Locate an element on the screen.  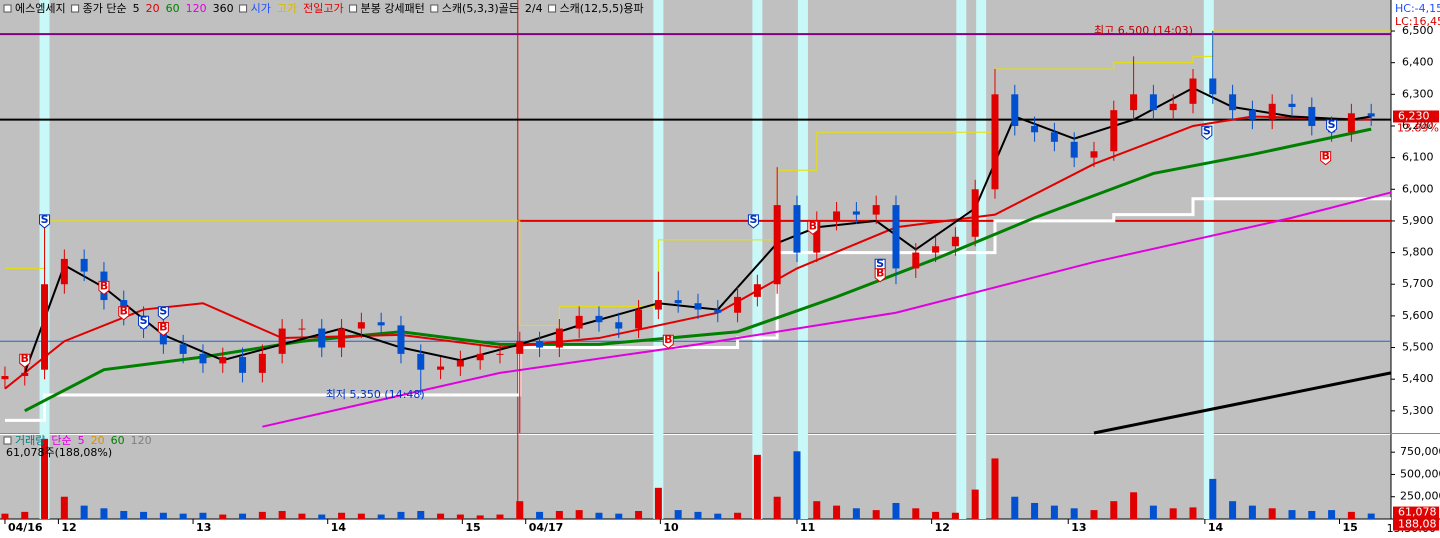
y-tick-label: 6,100 is located at coordinates (1418, 157).